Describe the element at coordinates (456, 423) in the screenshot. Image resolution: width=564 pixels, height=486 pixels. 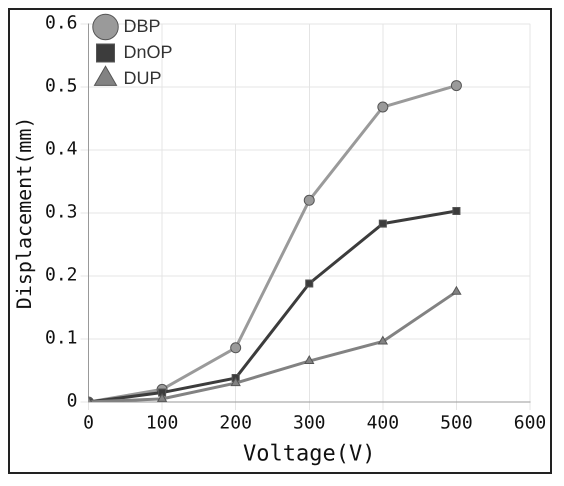
I see `x-tick-label: 500` at that location.